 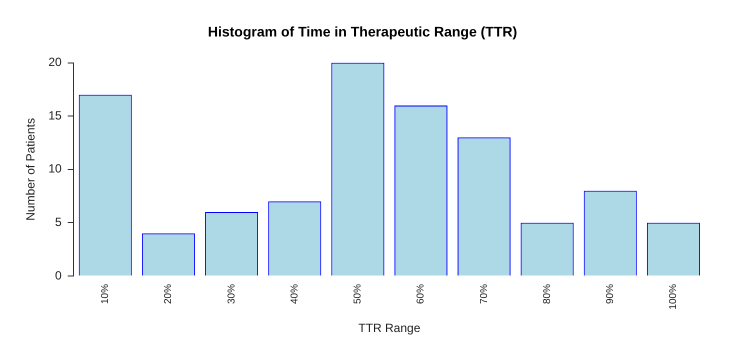 I want to click on y-tick-label: 20, so click(x=55, y=62).